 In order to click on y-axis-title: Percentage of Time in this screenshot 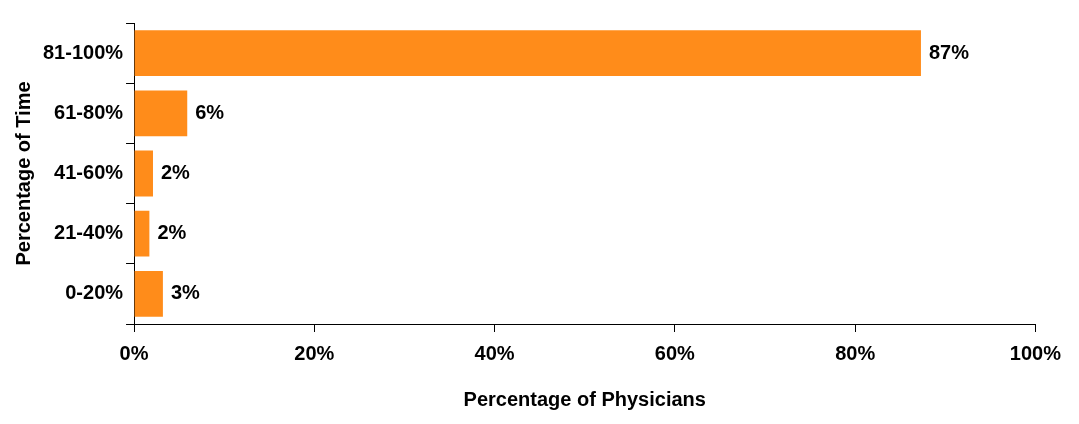, I will do `click(22, 173)`.